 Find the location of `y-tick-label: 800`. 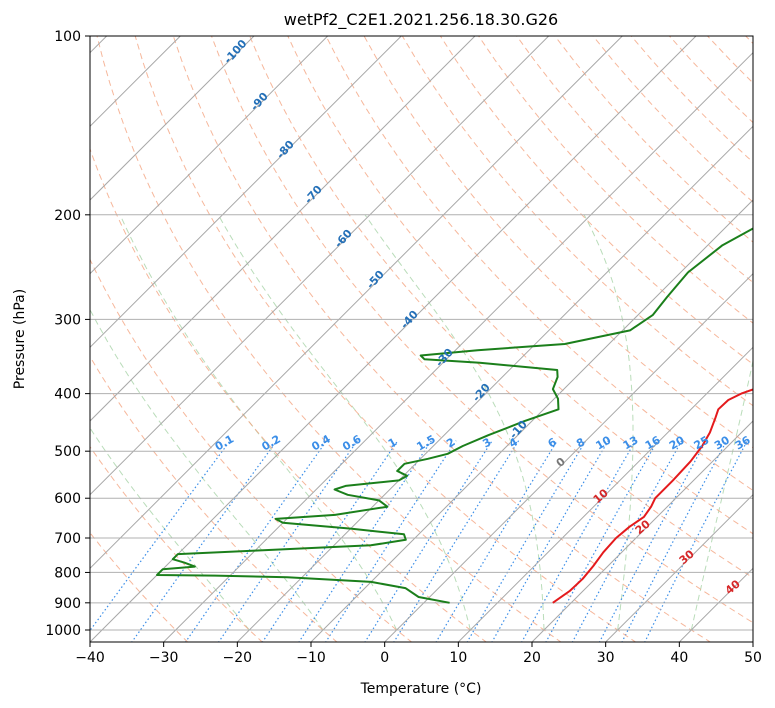

y-tick-label: 800 is located at coordinates (67, 573).